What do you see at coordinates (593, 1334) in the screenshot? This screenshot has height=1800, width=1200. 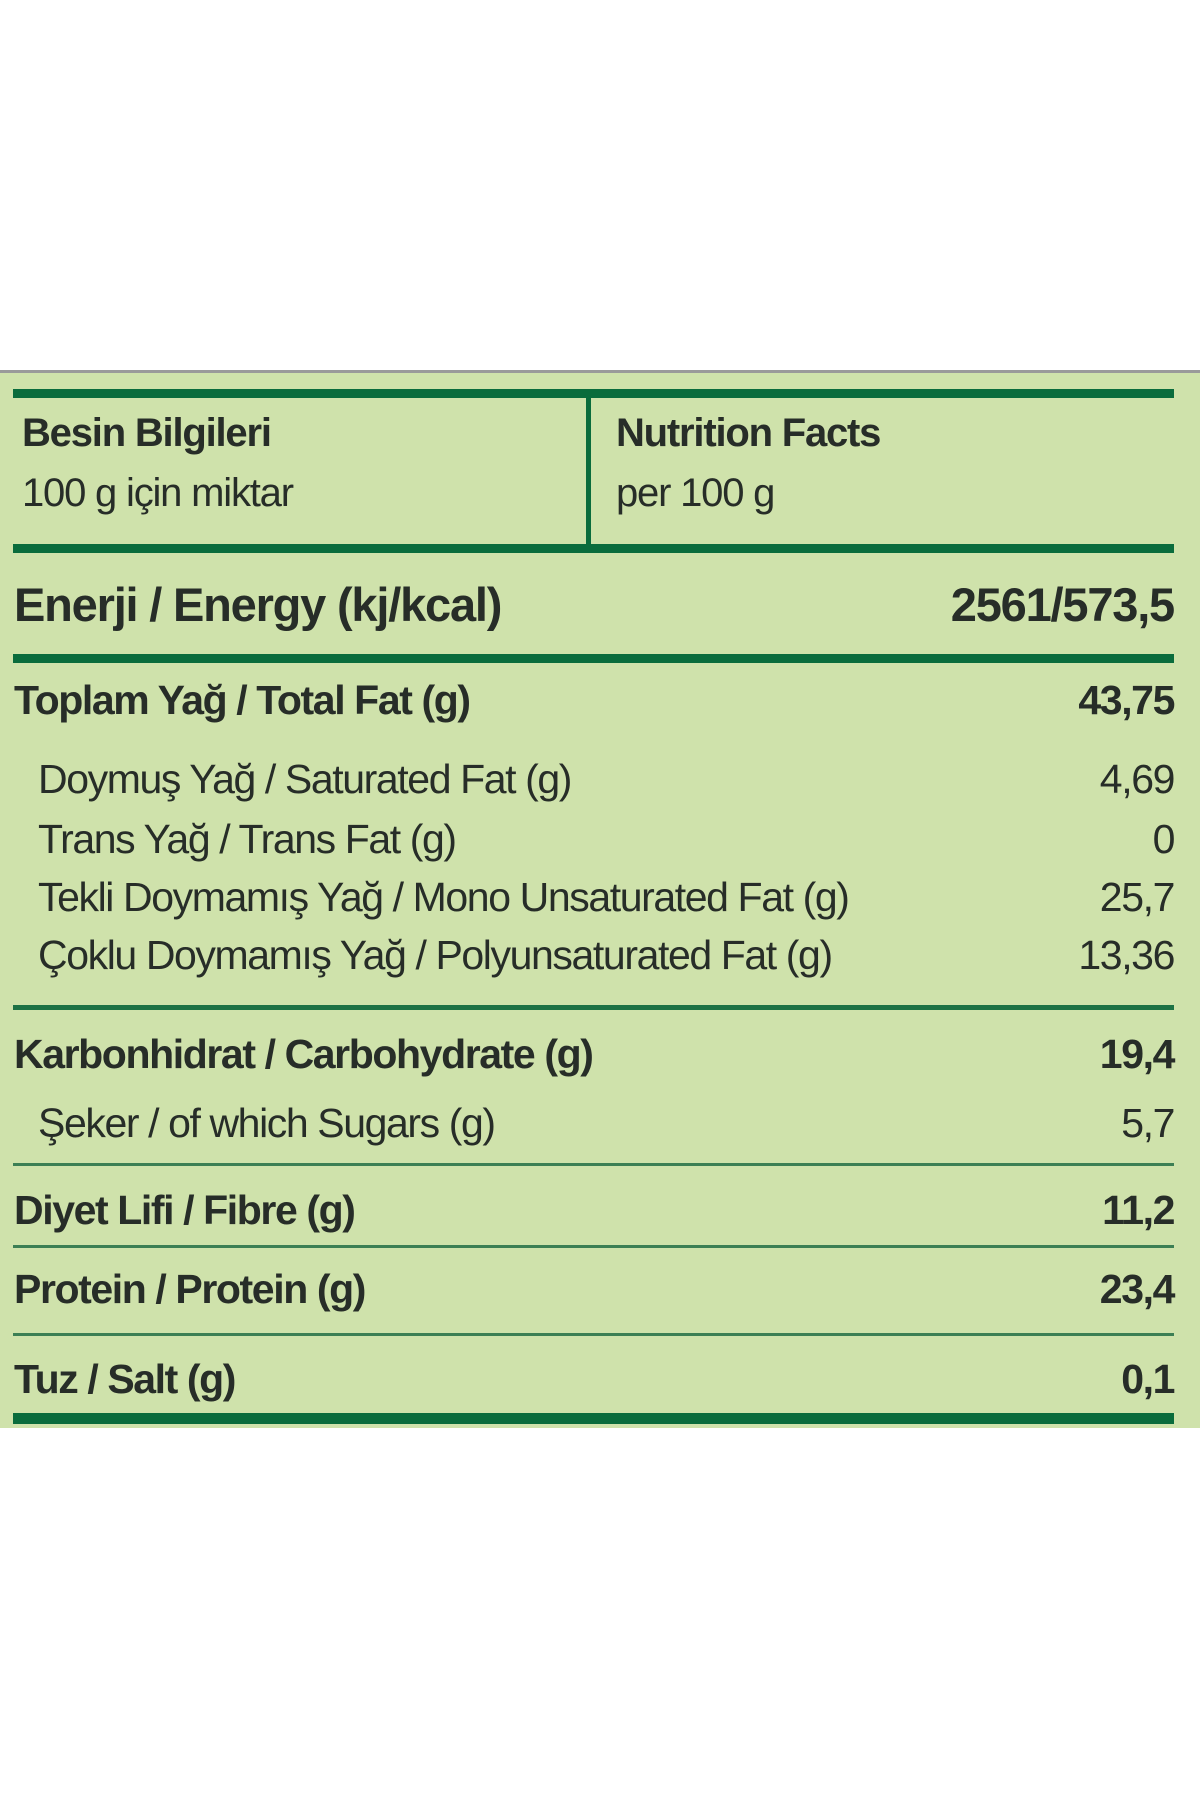 I see `rule-under-protein` at bounding box center [593, 1334].